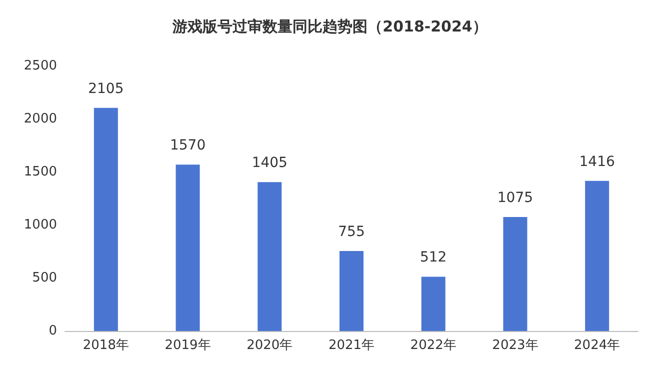 This screenshot has height=383, width=660. What do you see at coordinates (330, 27) in the screenshot?
I see `chart-title: 游戏版号过审数量同比趋势图（2018-2024）` at bounding box center [330, 27].